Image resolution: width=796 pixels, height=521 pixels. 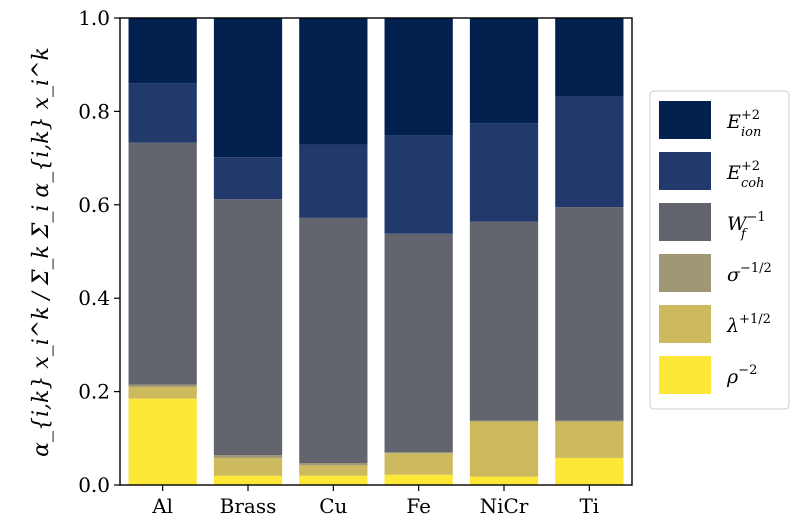 I want to click on x-tick-label-fe: Fe, so click(x=418, y=506).